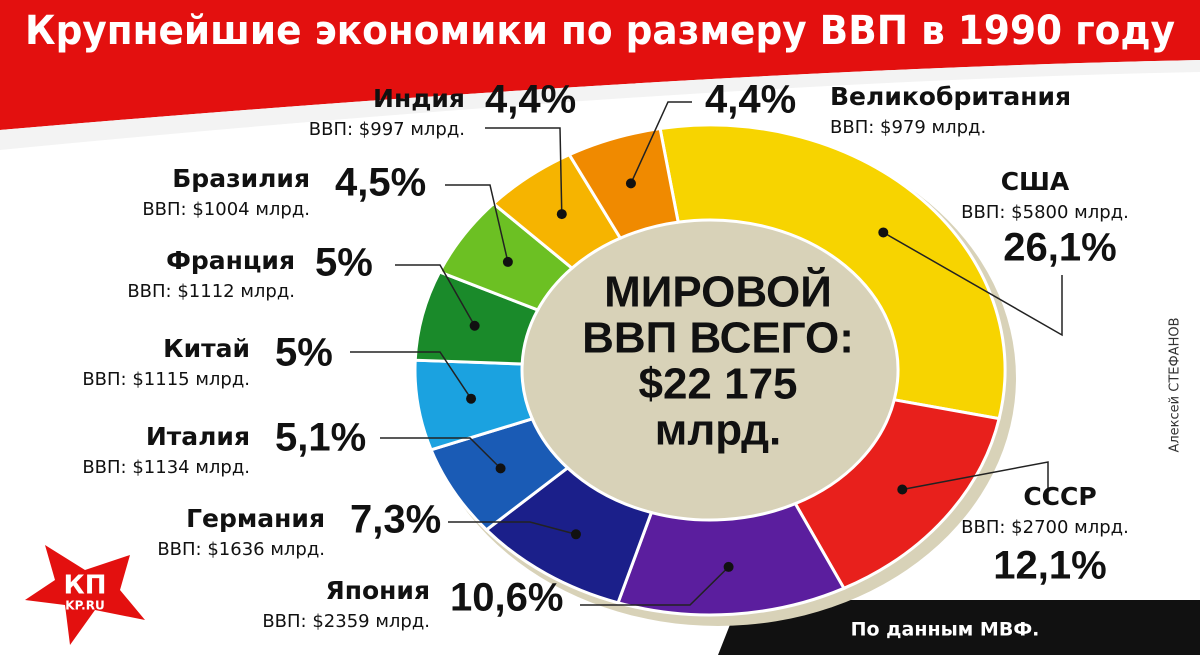 This screenshot has height=655, width=1200. I want to click on logo-shape, so click(85, 595).